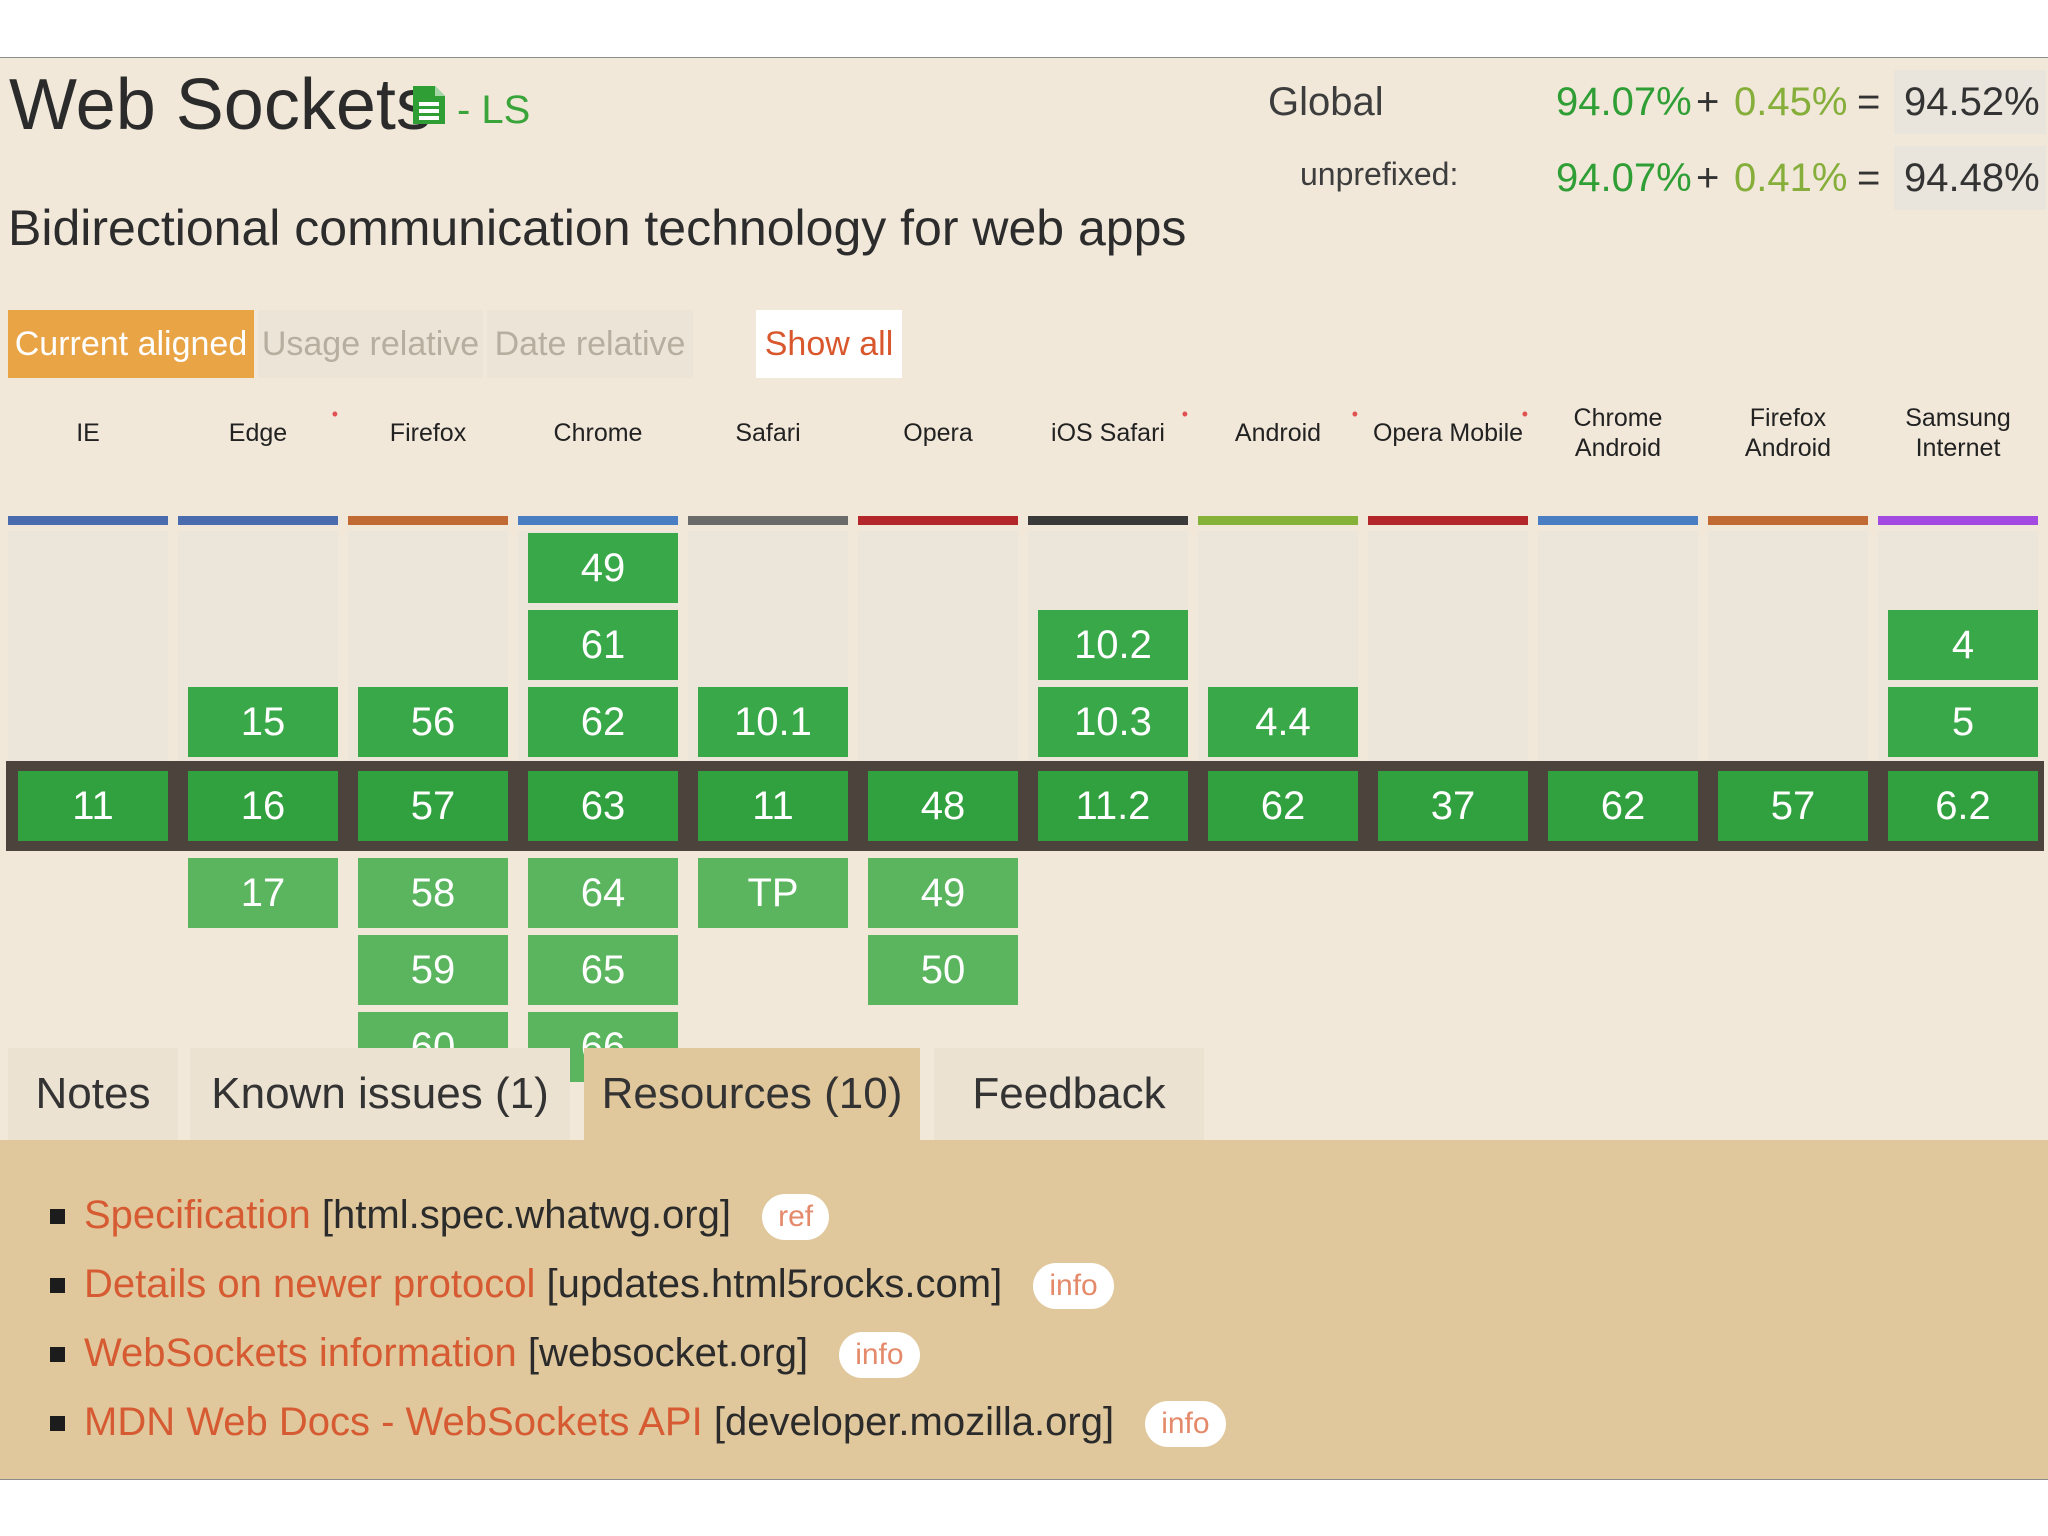 The image size is (2048, 1536). Describe the element at coordinates (380, 1094) in the screenshot. I see `tab-known-issues: Known issues (1)` at that location.